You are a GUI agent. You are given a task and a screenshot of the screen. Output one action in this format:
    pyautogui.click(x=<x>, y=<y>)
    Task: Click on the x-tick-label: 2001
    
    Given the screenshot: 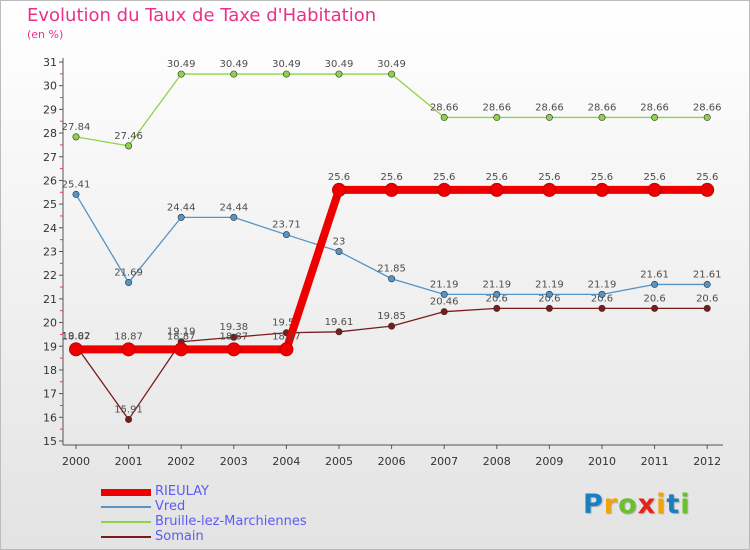 What is the action you would take?
    pyautogui.click(x=129, y=461)
    